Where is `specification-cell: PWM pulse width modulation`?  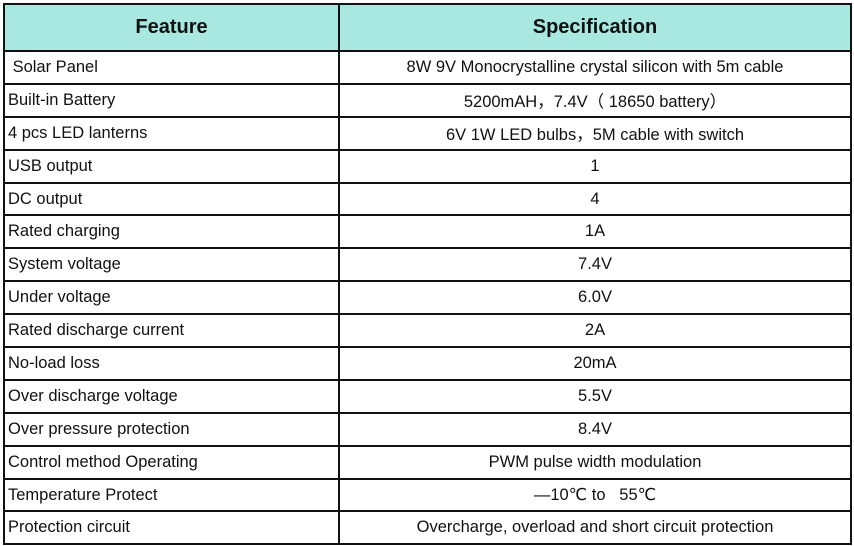 specification-cell: PWM pulse width modulation is located at coordinates (595, 462).